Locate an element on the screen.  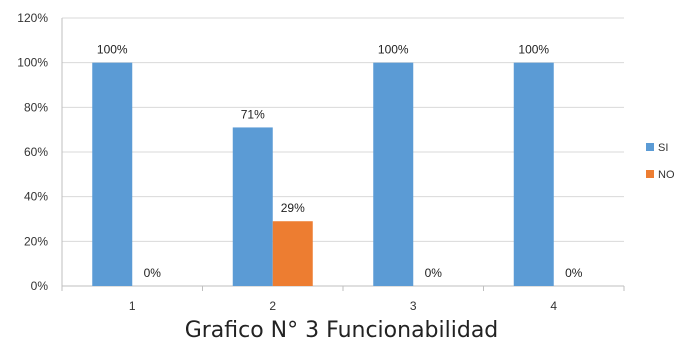
bar-no is located at coordinates (292, 253).